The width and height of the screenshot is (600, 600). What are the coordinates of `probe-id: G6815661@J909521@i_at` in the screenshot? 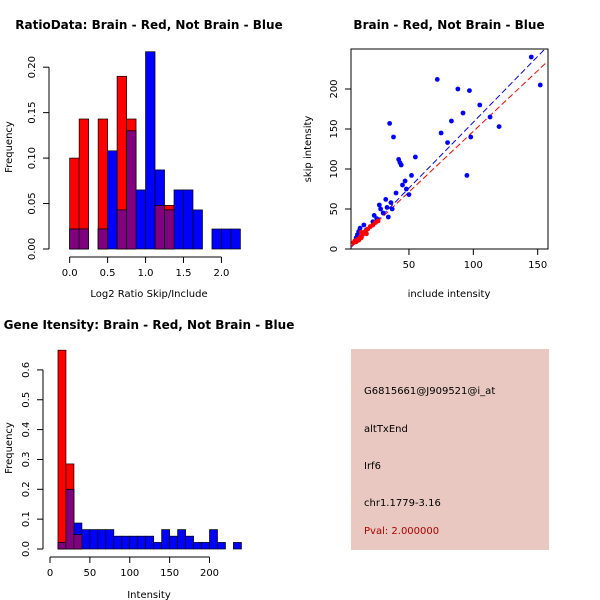 It's located at (430, 391).